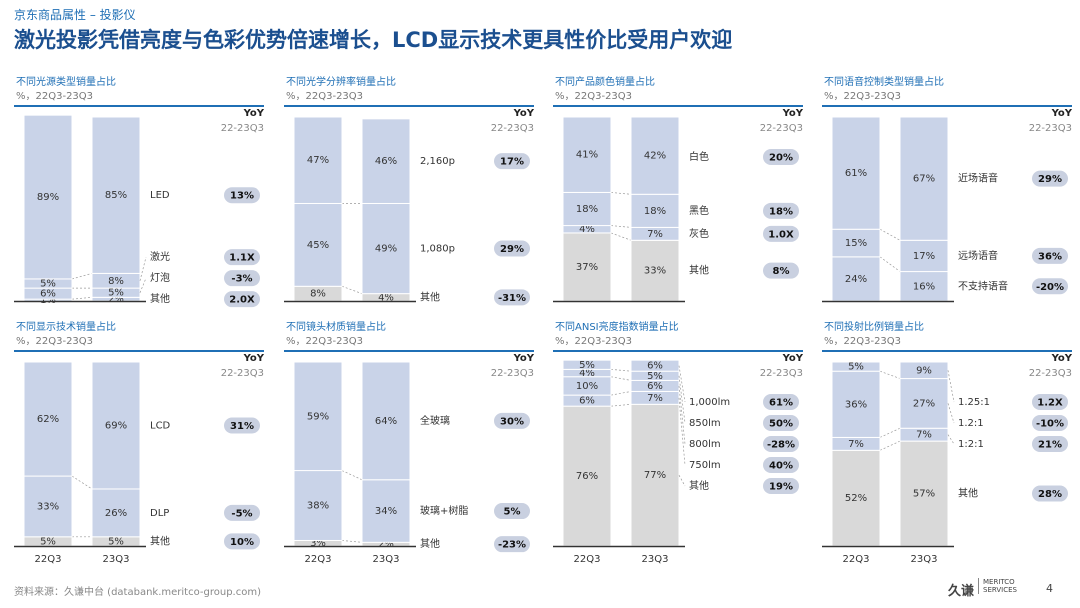 This screenshot has height=608, width=1080. What do you see at coordinates (437, 161) in the screenshot?
I see `legend-label-1-2: 2,160p` at bounding box center [437, 161].